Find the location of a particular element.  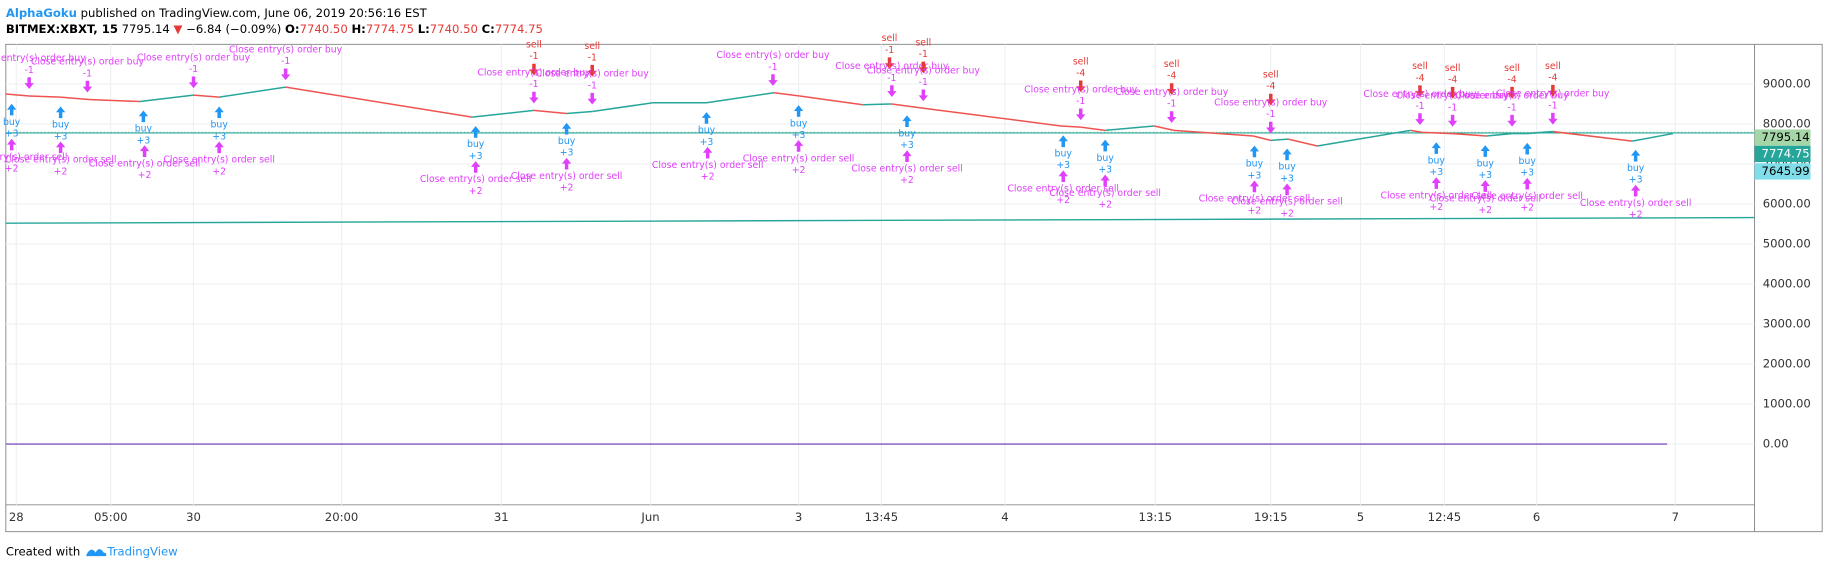

close: 7774.75 is located at coordinates (519, 29).